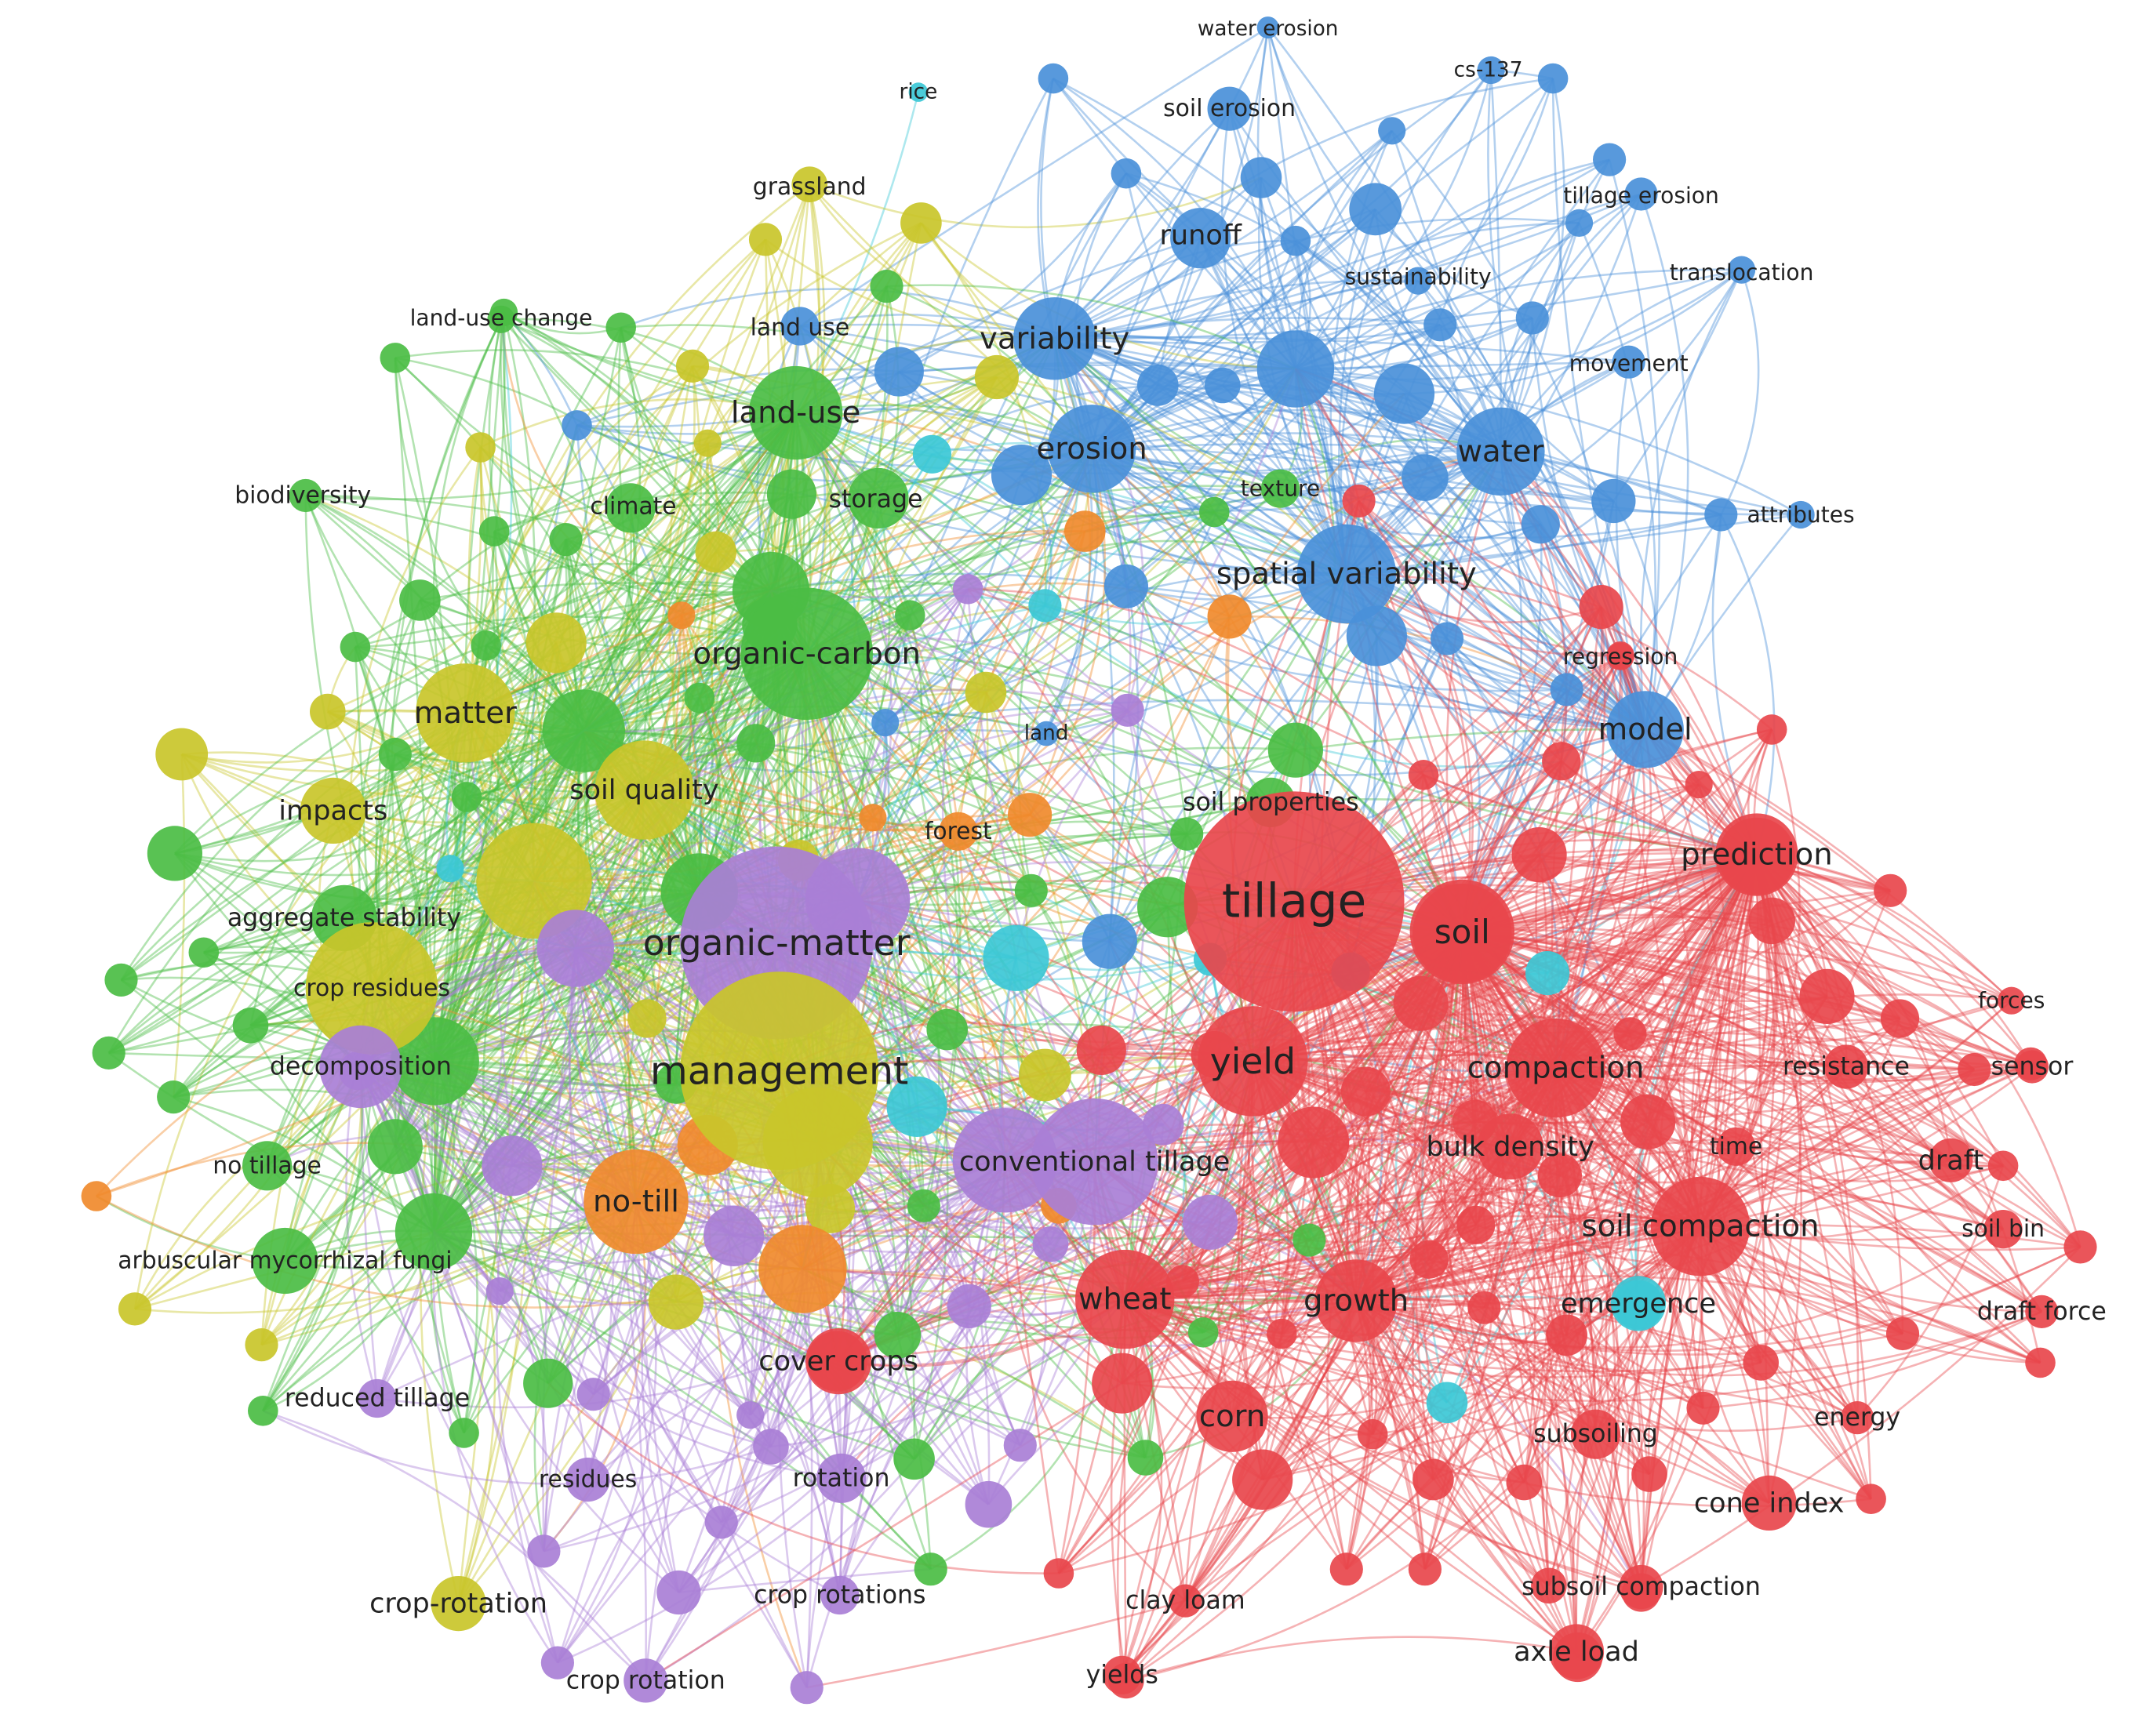 Image resolution: width=2156 pixels, height=1725 pixels. What do you see at coordinates (1555, 1068) in the screenshot?
I see `node-compaction` at bounding box center [1555, 1068].